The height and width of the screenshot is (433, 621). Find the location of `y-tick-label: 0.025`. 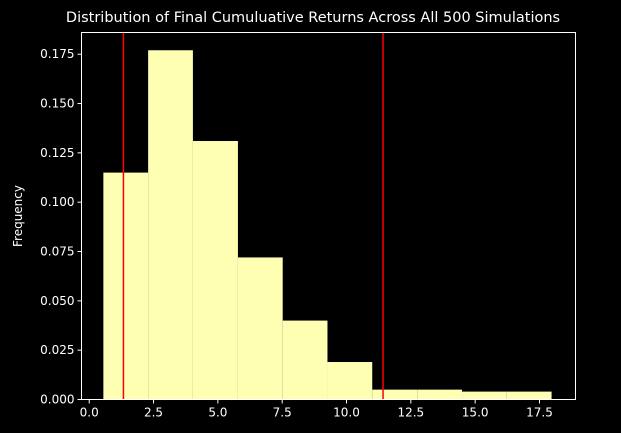

y-tick-label: 0.025 is located at coordinates (57, 350).